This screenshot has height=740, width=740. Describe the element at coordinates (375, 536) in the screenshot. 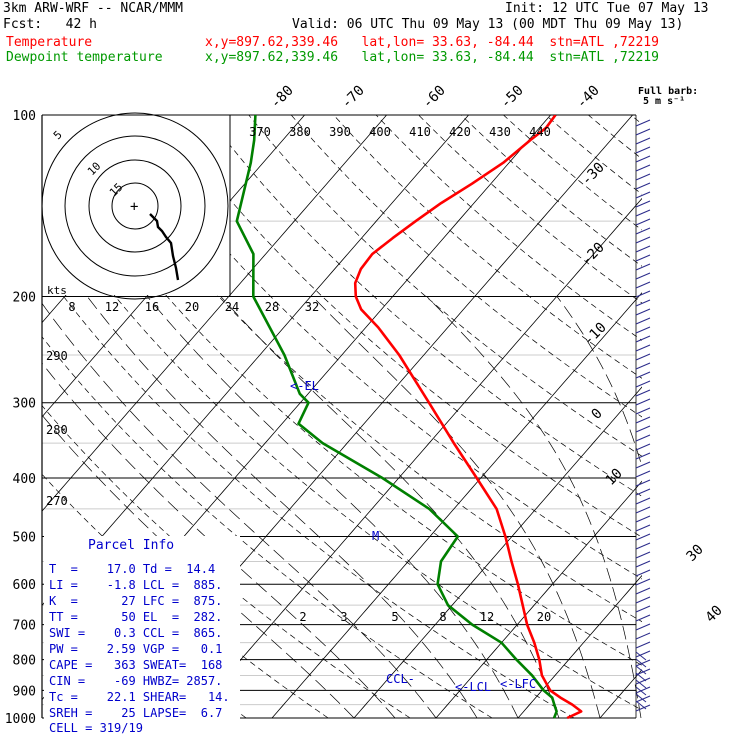

I see `level-annotation: M` at that location.